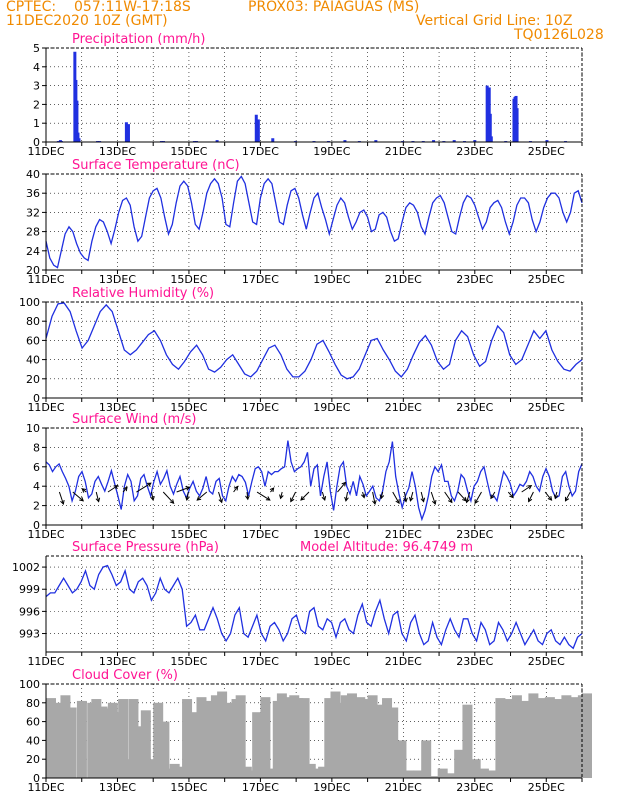 The image size is (618, 800). Describe the element at coordinates (474, 787) in the screenshot. I see `cloud-xtick-label: 23DEC` at that location.